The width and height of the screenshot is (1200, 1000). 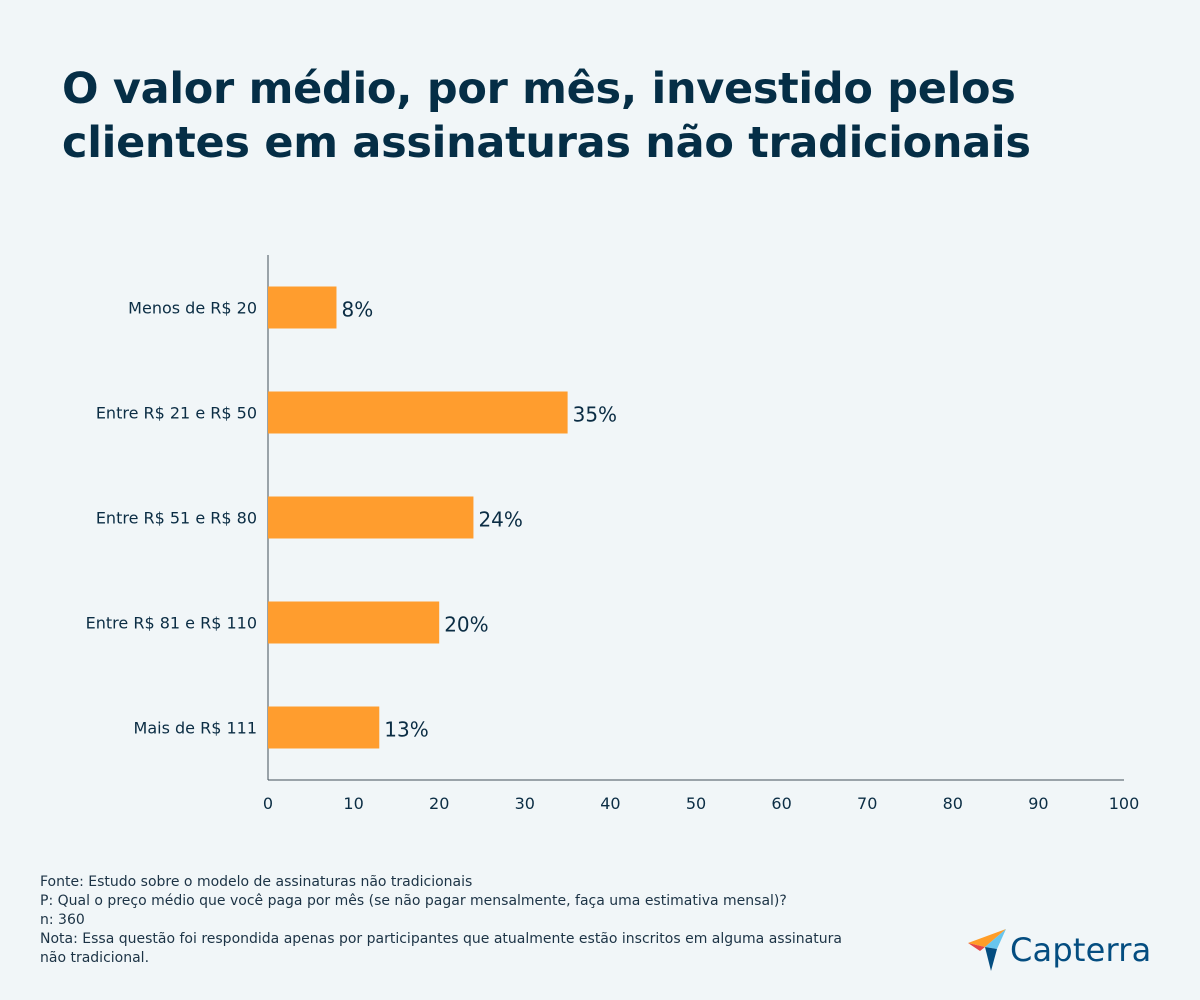 I want to click on category-label: Entre R$ 21 e R$ 50, so click(x=176, y=413).